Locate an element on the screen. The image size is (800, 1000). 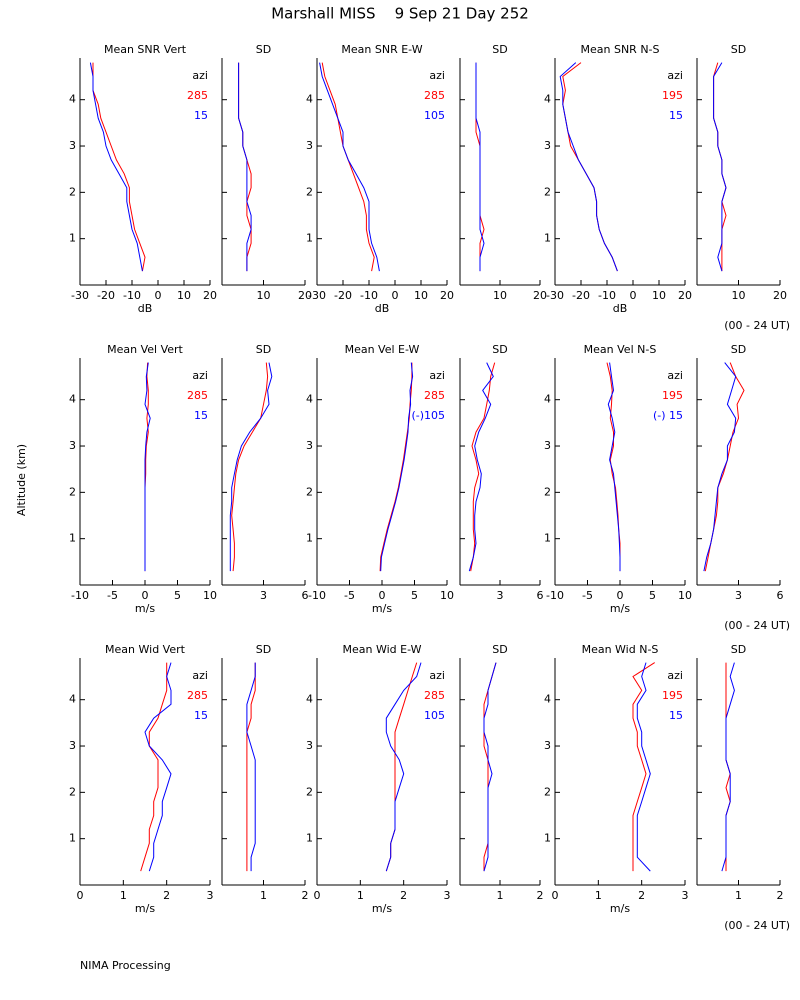
legend-entry: (-)105 is located at coordinates (428, 415).